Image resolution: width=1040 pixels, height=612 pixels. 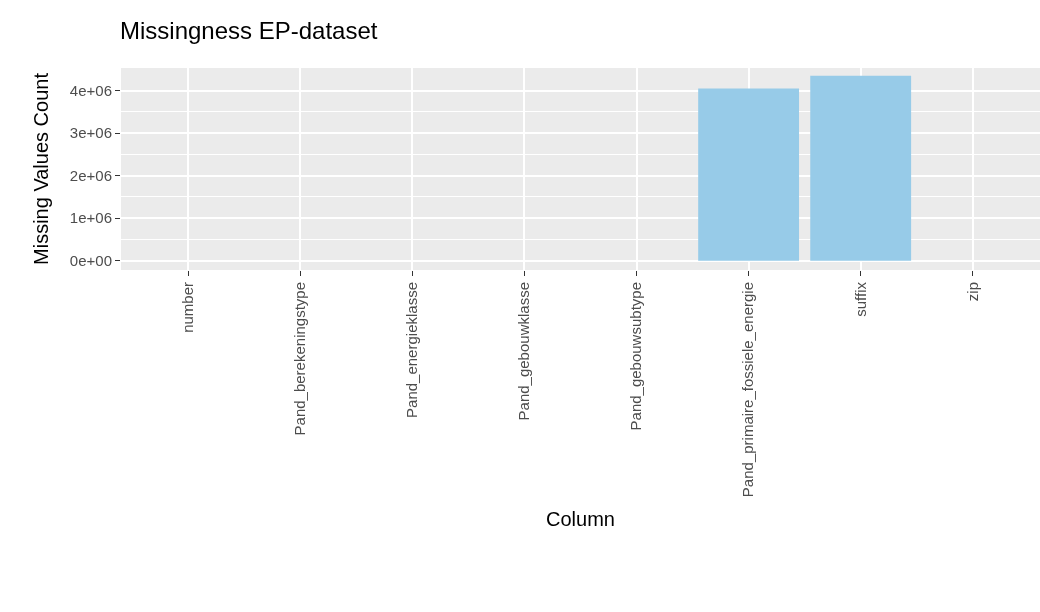 What do you see at coordinates (860, 299) in the screenshot?
I see `x-tick-label: suffix` at bounding box center [860, 299].